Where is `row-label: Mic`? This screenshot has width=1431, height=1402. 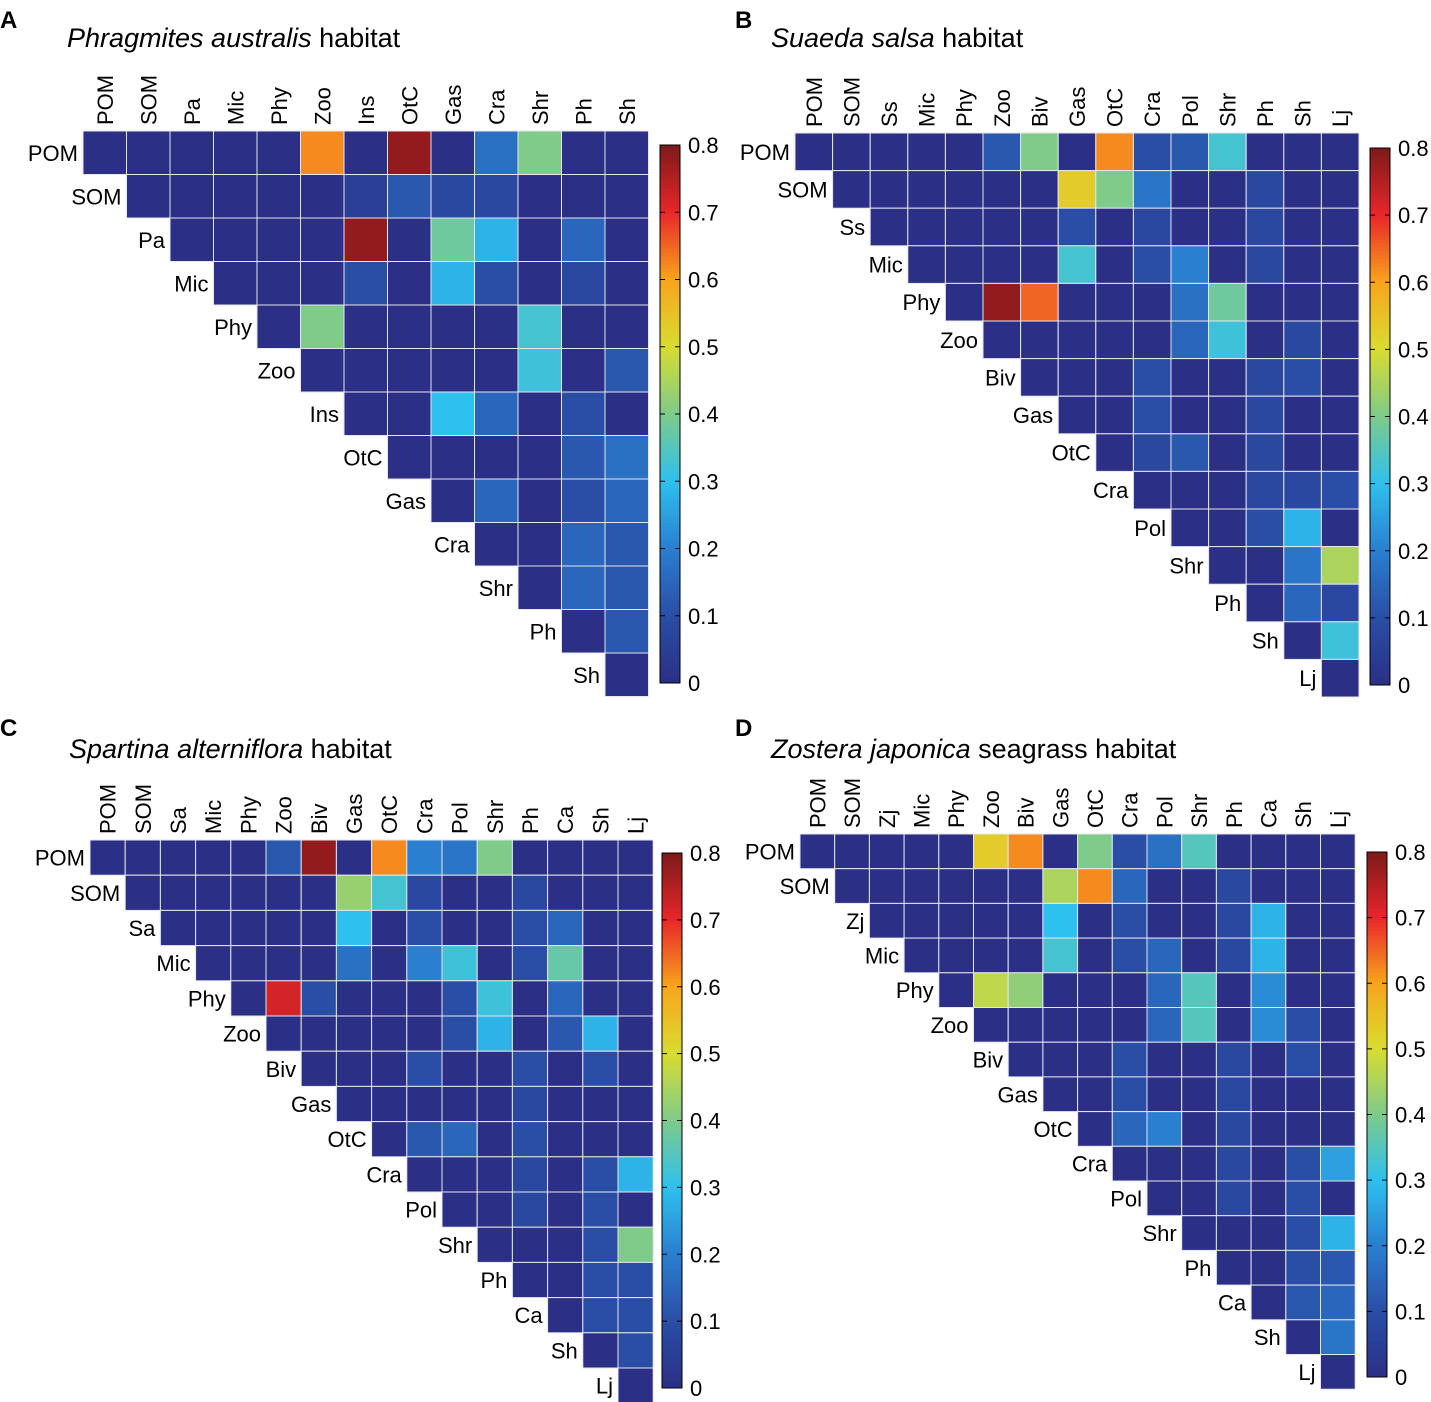 row-label: Mic is located at coordinates (882, 955).